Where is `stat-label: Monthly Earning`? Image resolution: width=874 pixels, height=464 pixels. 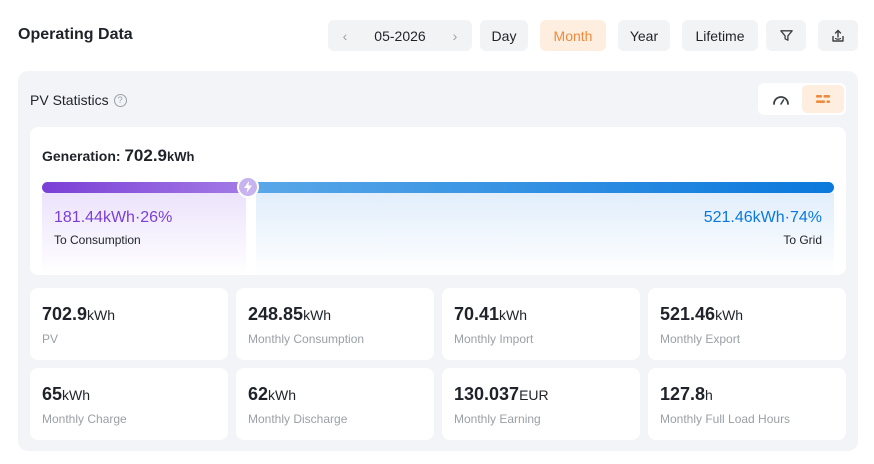
stat-label: Monthly Earning is located at coordinates (497, 419).